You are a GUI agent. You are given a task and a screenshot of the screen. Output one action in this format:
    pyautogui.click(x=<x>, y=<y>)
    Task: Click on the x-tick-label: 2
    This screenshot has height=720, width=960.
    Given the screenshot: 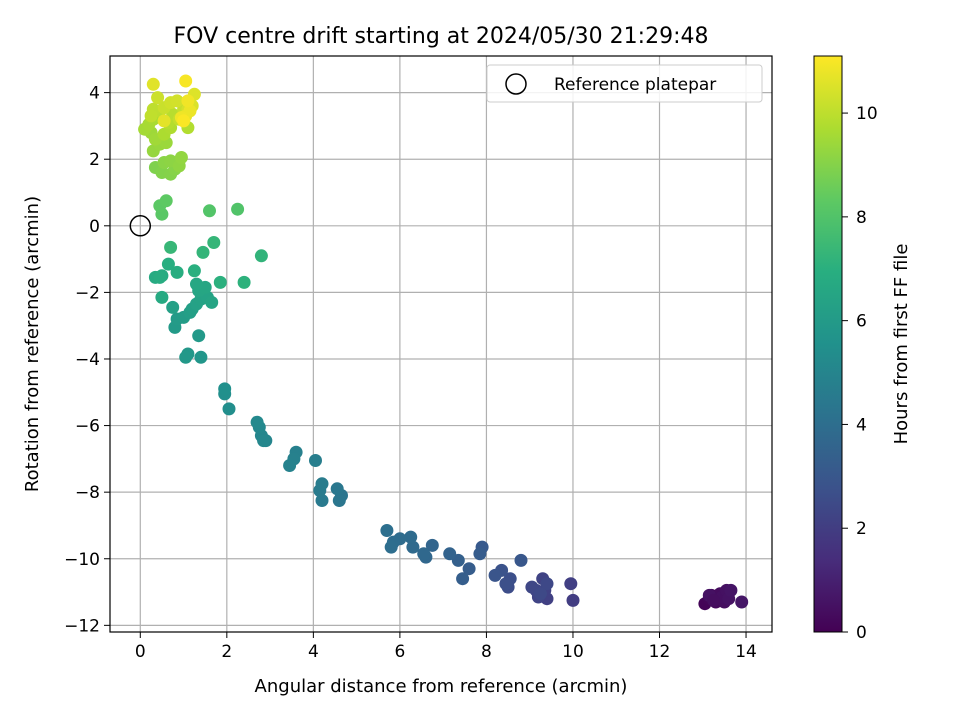 What is the action you would take?
    pyautogui.click(x=226, y=652)
    